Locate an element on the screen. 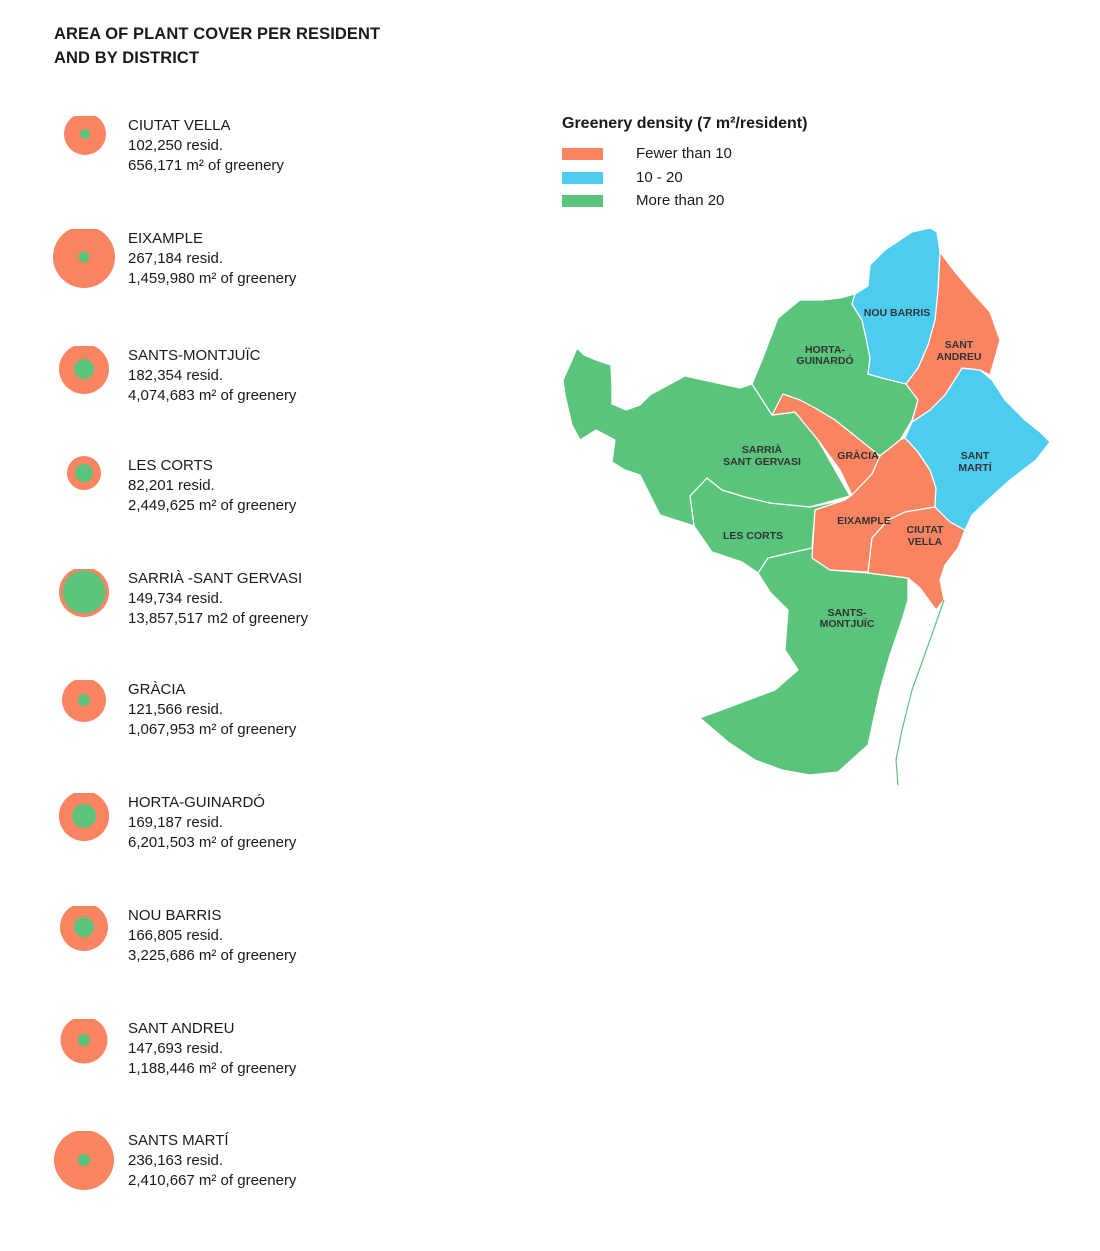 This screenshot has height=1251, width=1100. district-name: EIXAMPLE is located at coordinates (166, 238).